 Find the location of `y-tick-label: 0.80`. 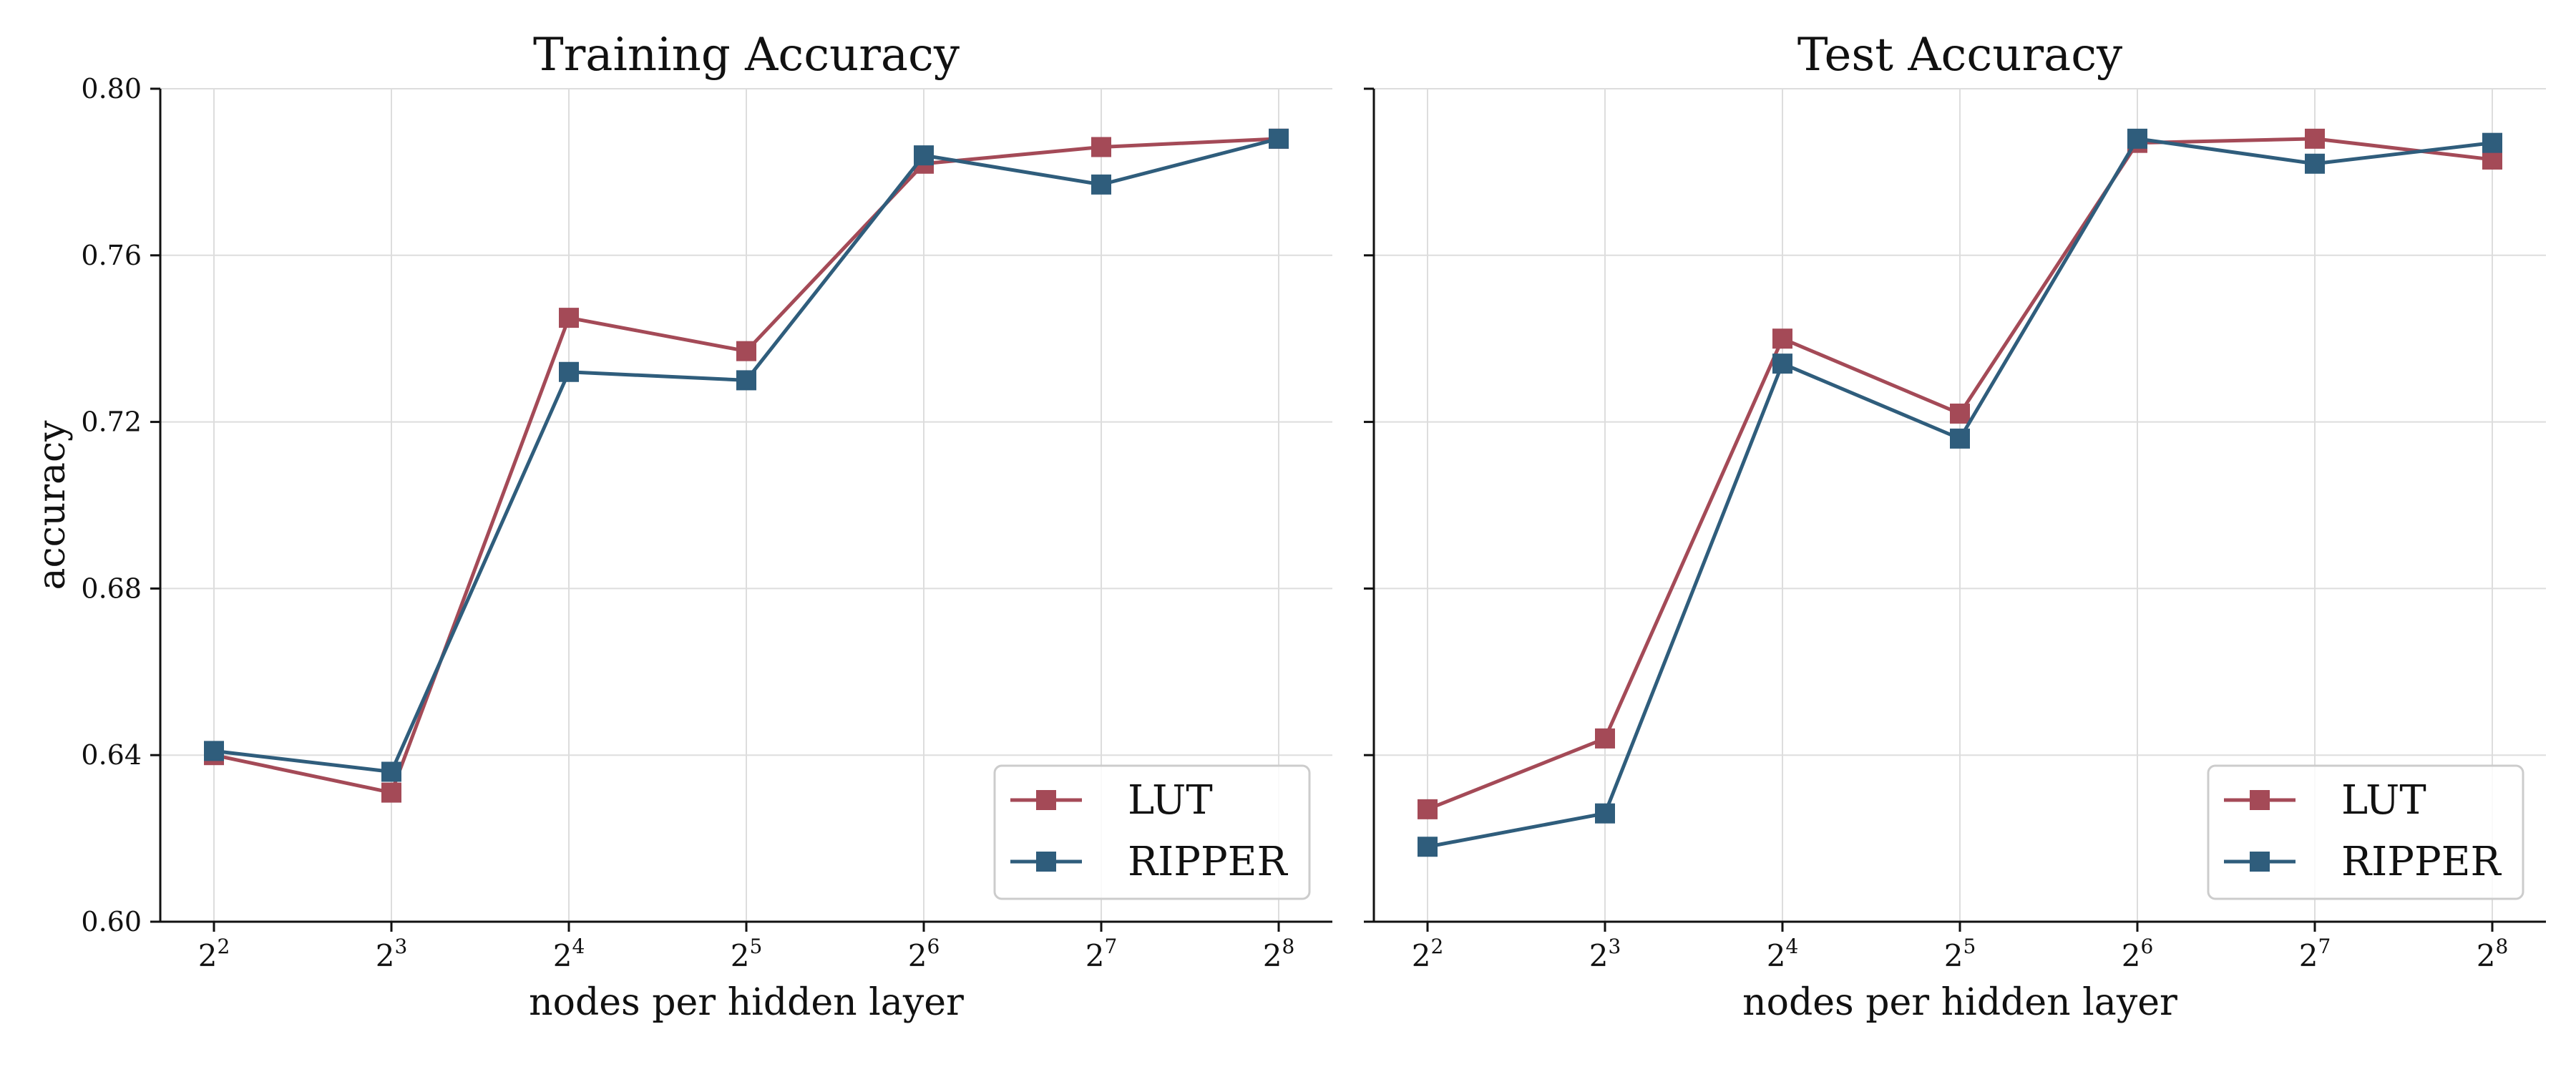

y-tick-label: 0.80 is located at coordinates (111, 88).